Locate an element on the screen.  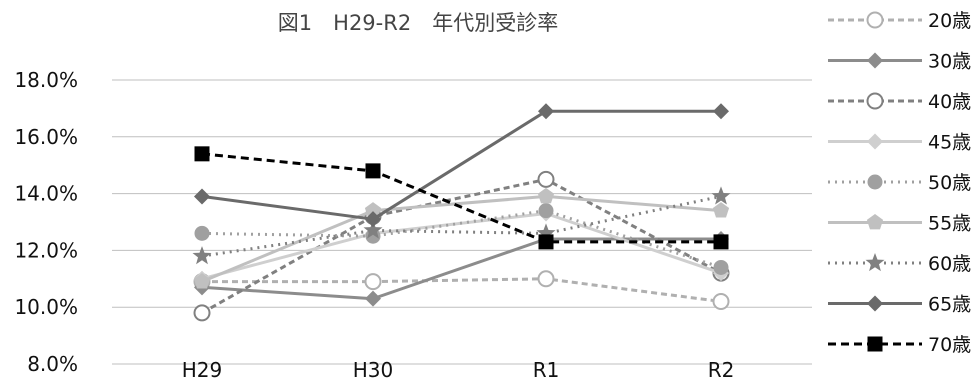
series-60歳 is located at coordinates (461, 225).